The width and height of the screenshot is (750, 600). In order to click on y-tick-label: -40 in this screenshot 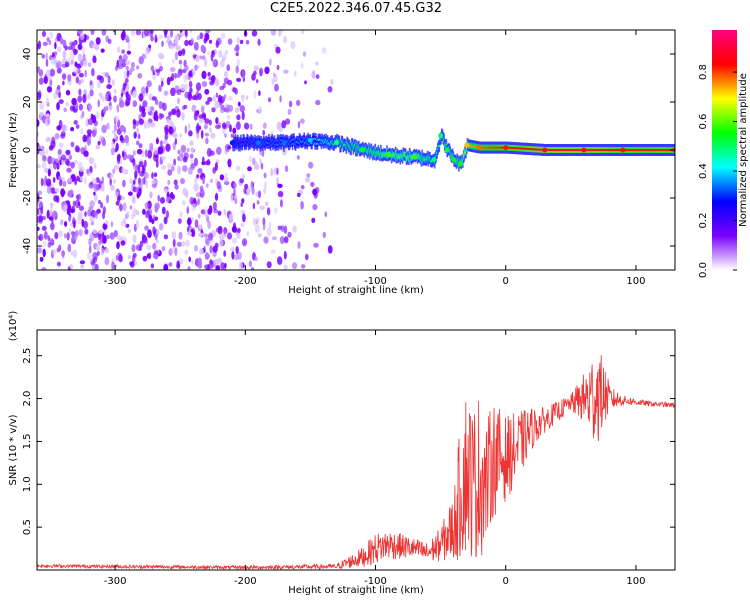, I will do `click(27, 246)`.